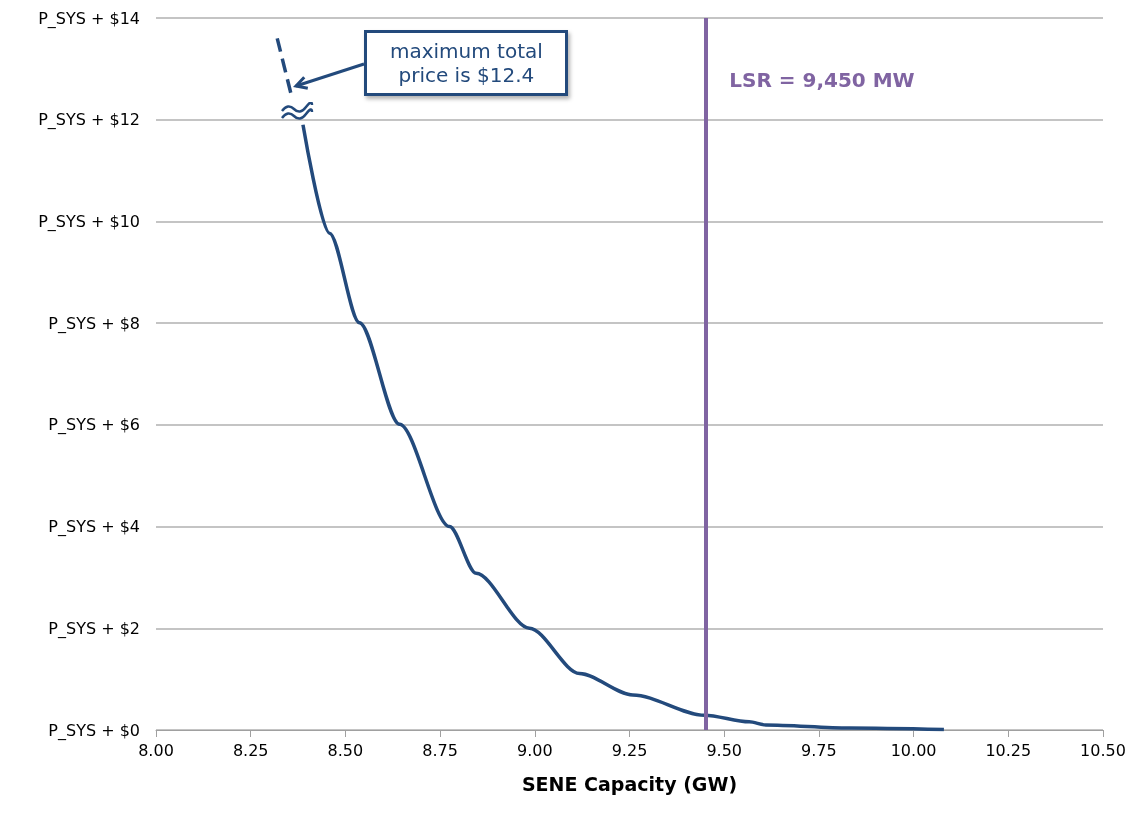  I want to click on x-tick-label: 8.50, so click(345, 750).